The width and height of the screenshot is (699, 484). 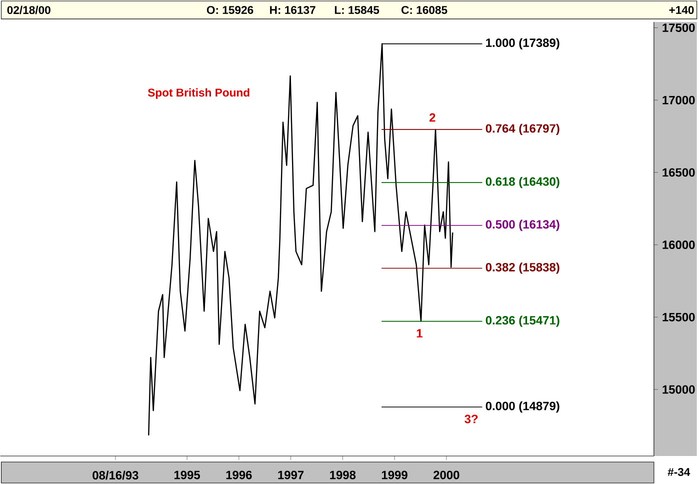 I want to click on x-tick-label: 1999, so click(x=395, y=475).